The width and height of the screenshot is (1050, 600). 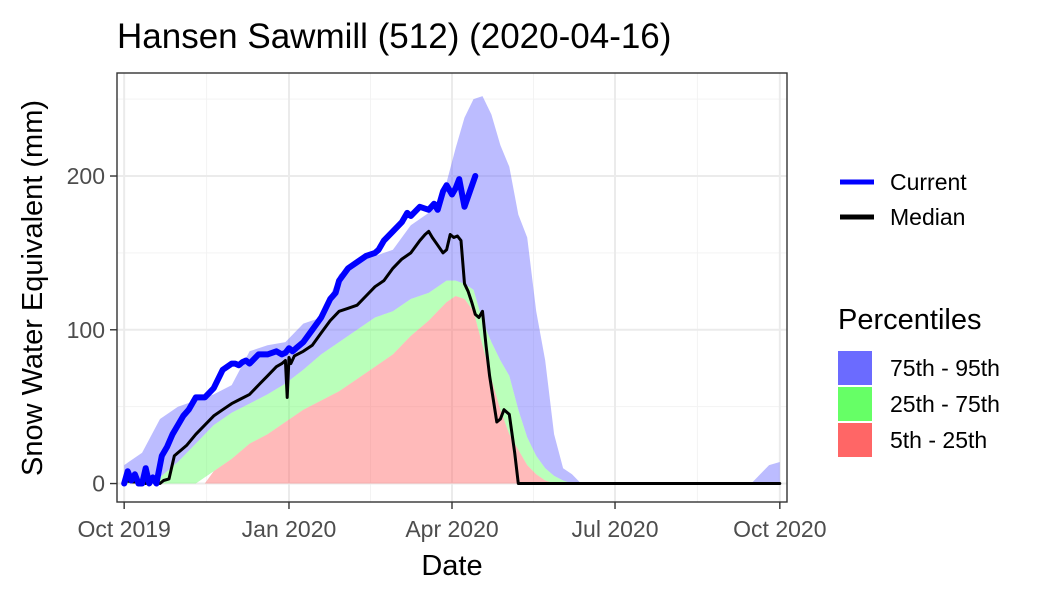 What do you see at coordinates (779, 529) in the screenshot?
I see `x-tick-label: Oct 2020` at bounding box center [779, 529].